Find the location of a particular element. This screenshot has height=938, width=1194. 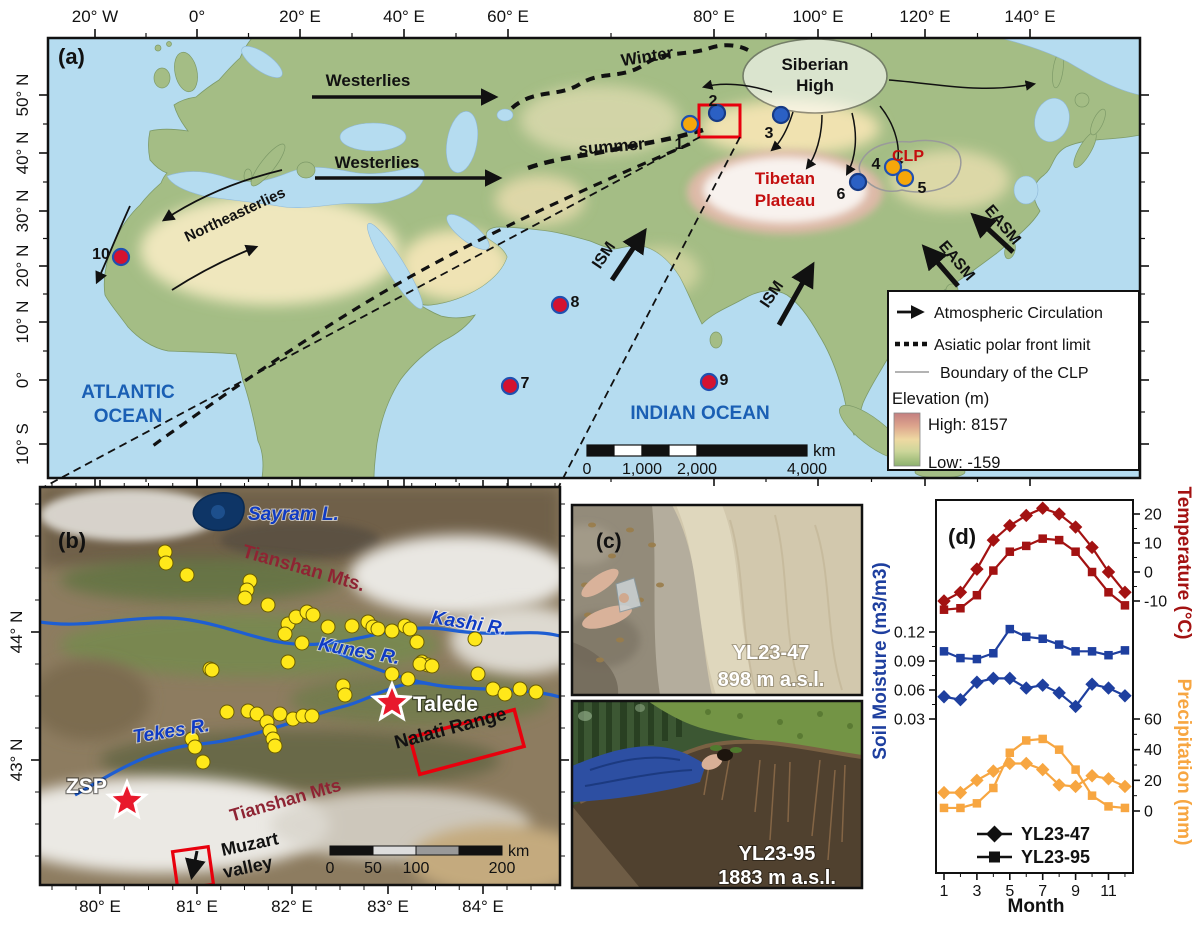

scalebar-b is located at coordinates (416, 850).